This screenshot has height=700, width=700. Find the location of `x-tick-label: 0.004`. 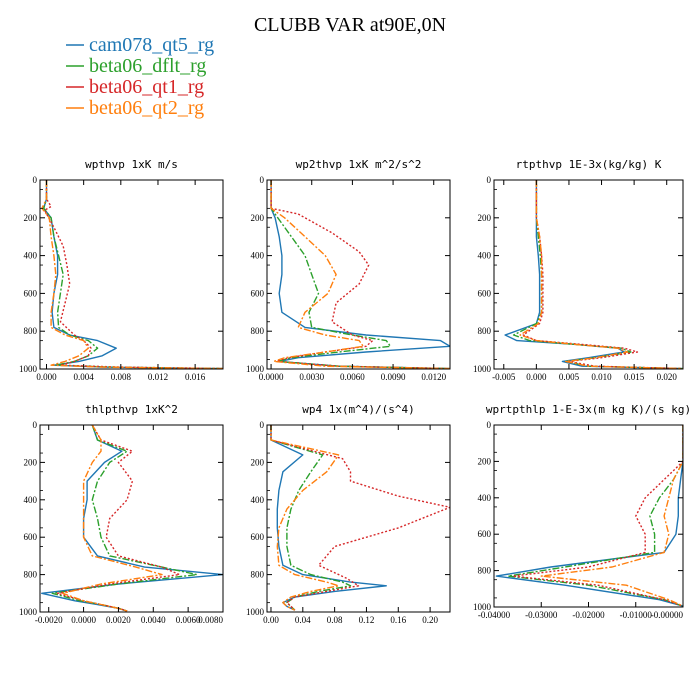

x-tick-label: 0.004 is located at coordinates (84, 377).